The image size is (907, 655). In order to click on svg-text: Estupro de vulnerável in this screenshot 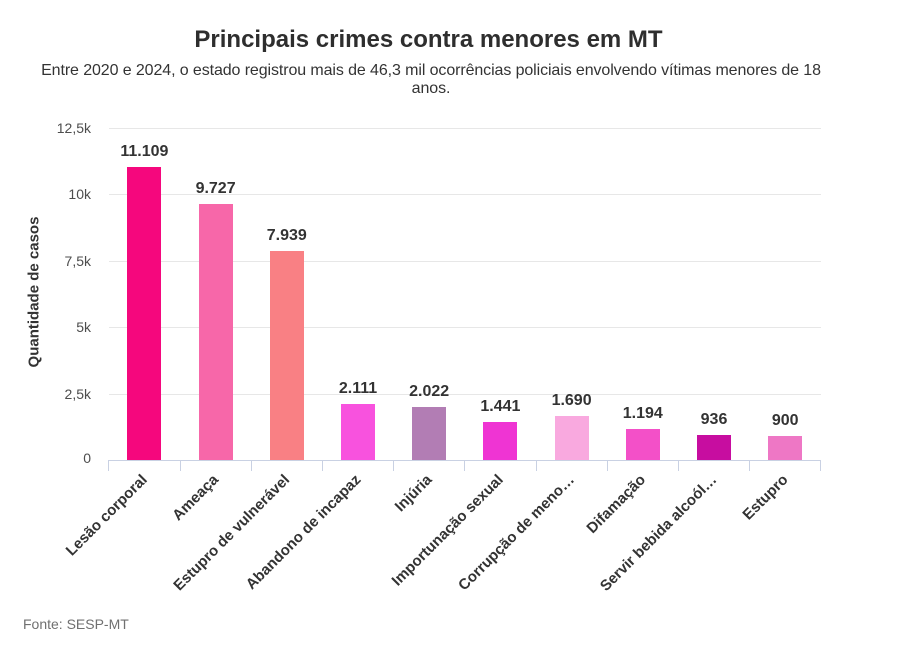, I will do `click(231, 532)`.